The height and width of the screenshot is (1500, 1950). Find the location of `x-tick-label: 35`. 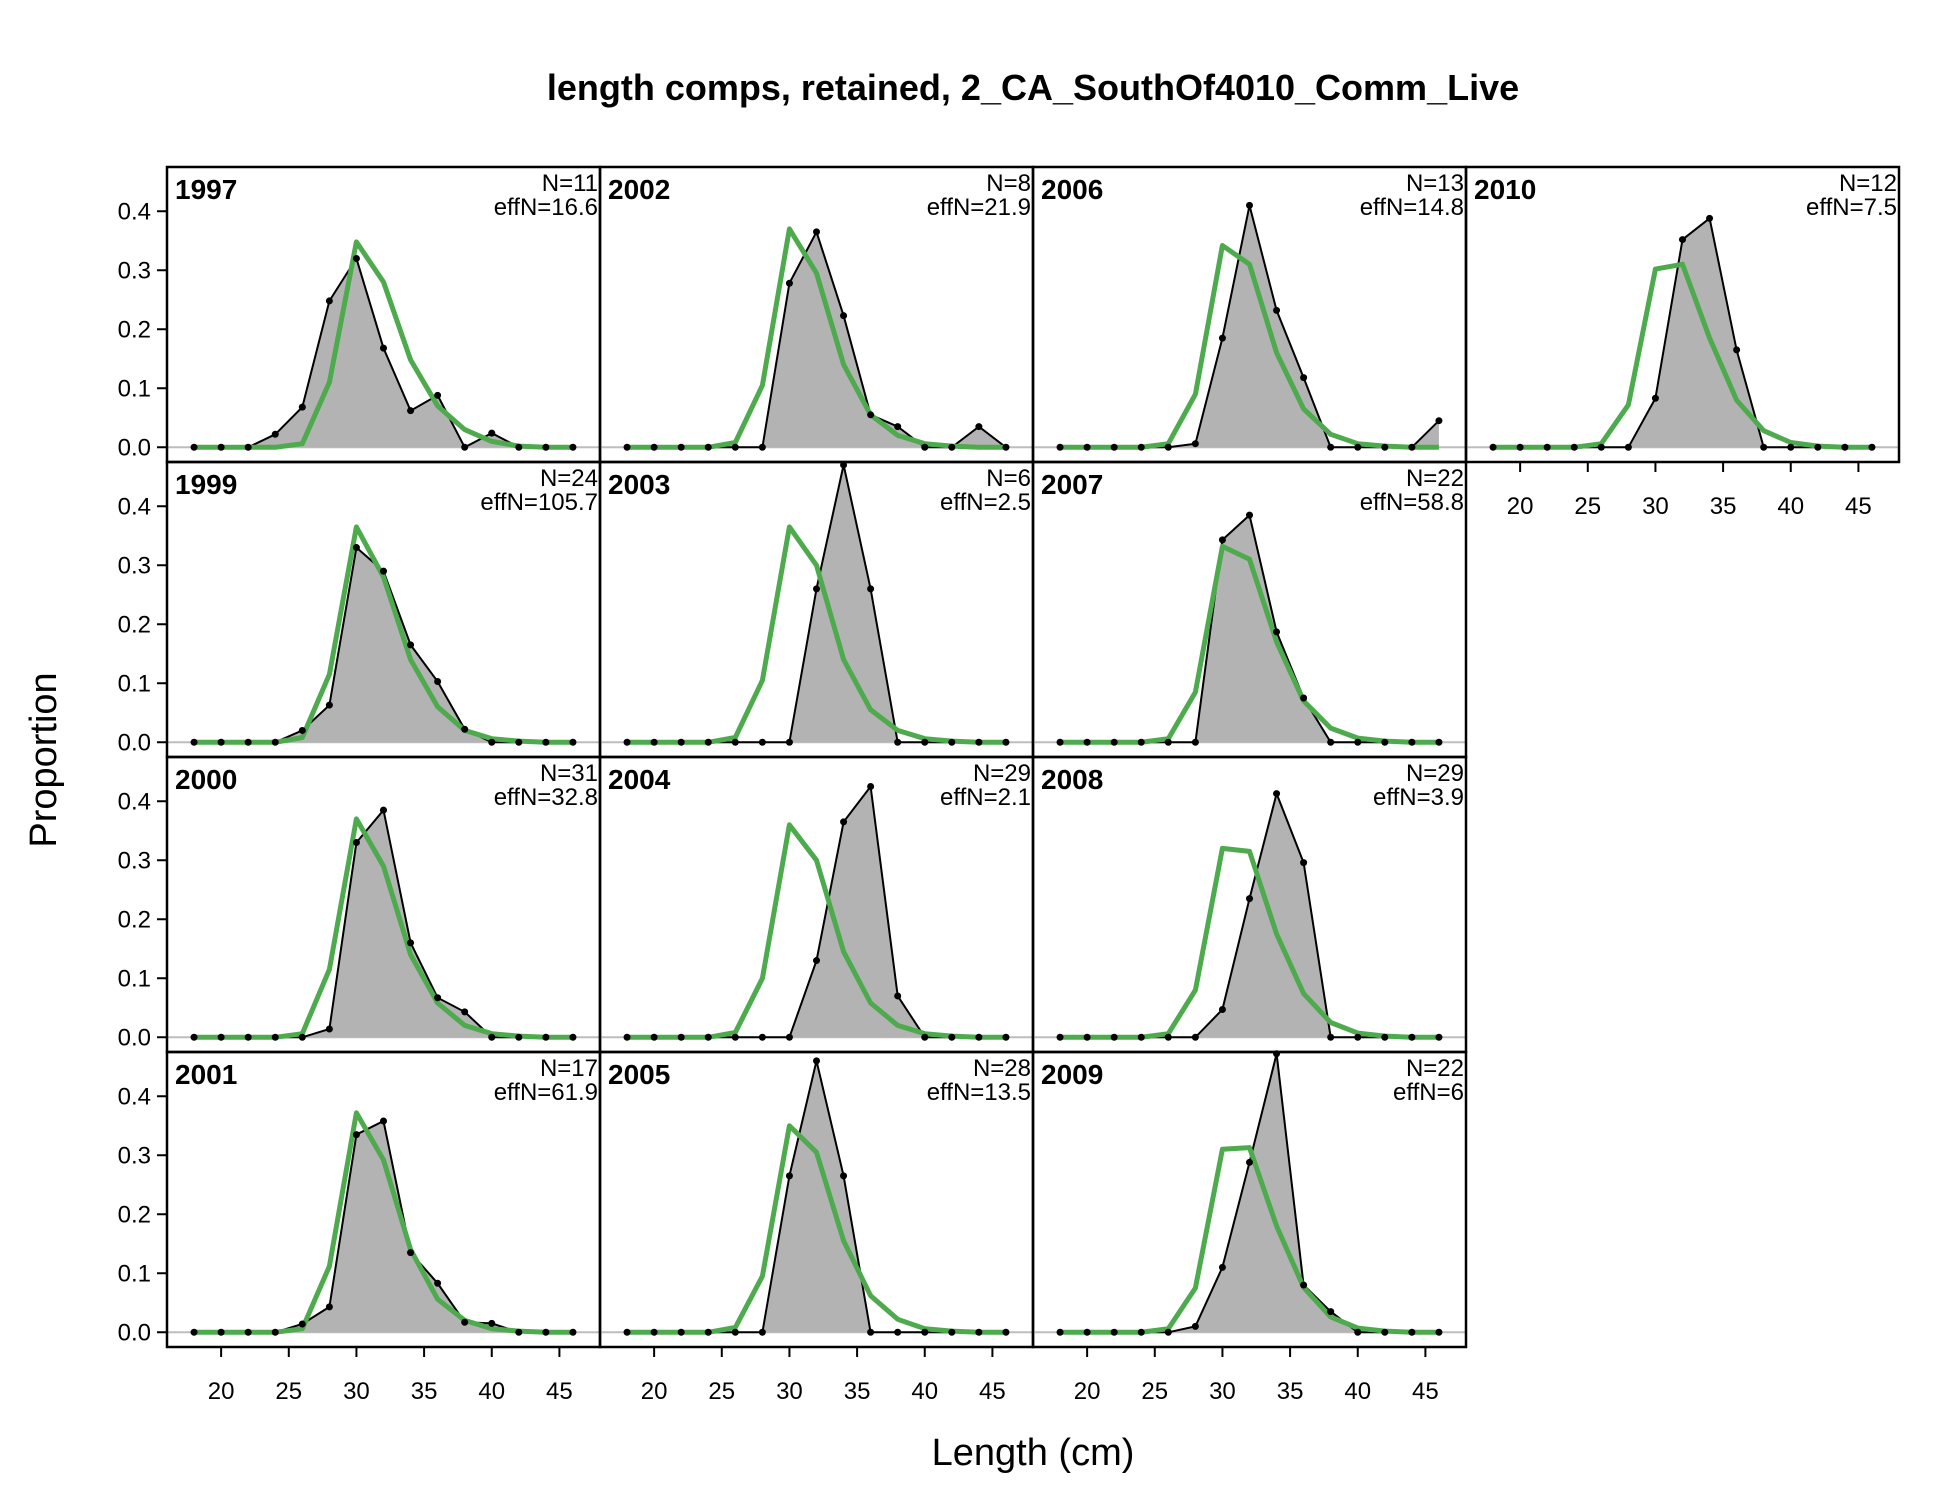

x-tick-label: 35 is located at coordinates (424, 1391).